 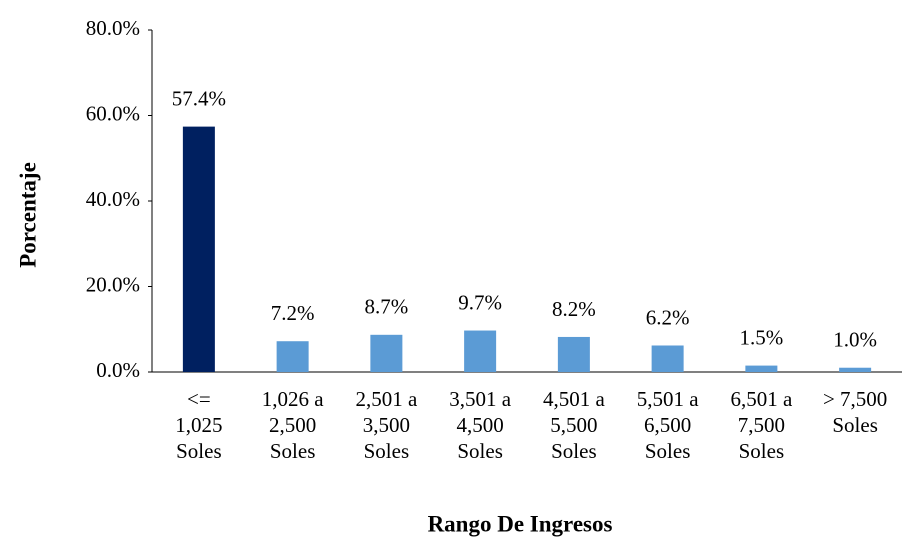 I want to click on x-axis-title: Rango De Ingresos, so click(x=520, y=523).